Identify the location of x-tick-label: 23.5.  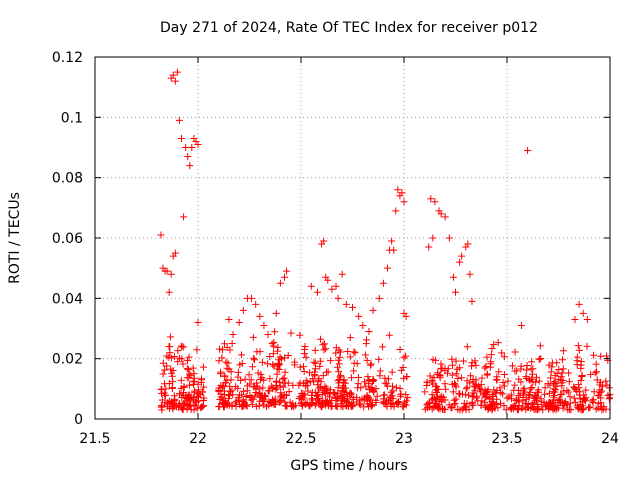
(506, 439).